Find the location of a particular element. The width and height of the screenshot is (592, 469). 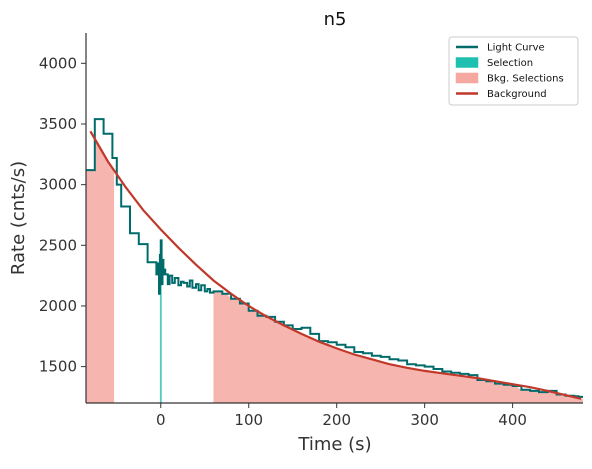

x-ticks: 0 100 200 300 400 is located at coordinates (341, 416).